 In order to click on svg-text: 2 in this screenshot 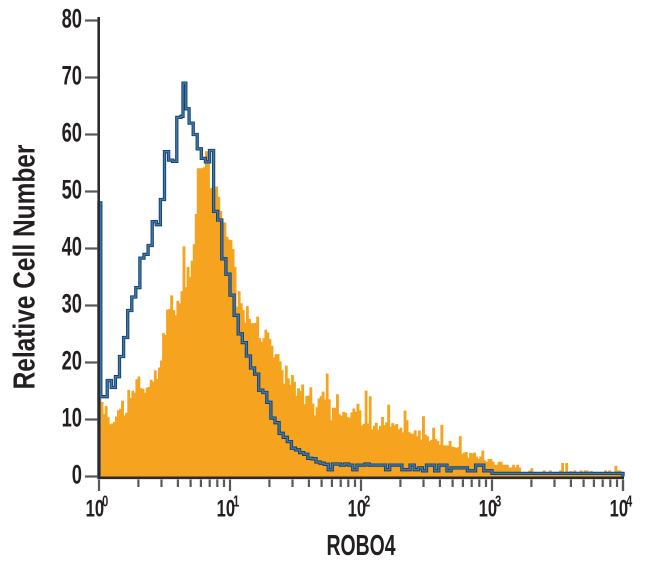, I will do `click(367, 501)`.